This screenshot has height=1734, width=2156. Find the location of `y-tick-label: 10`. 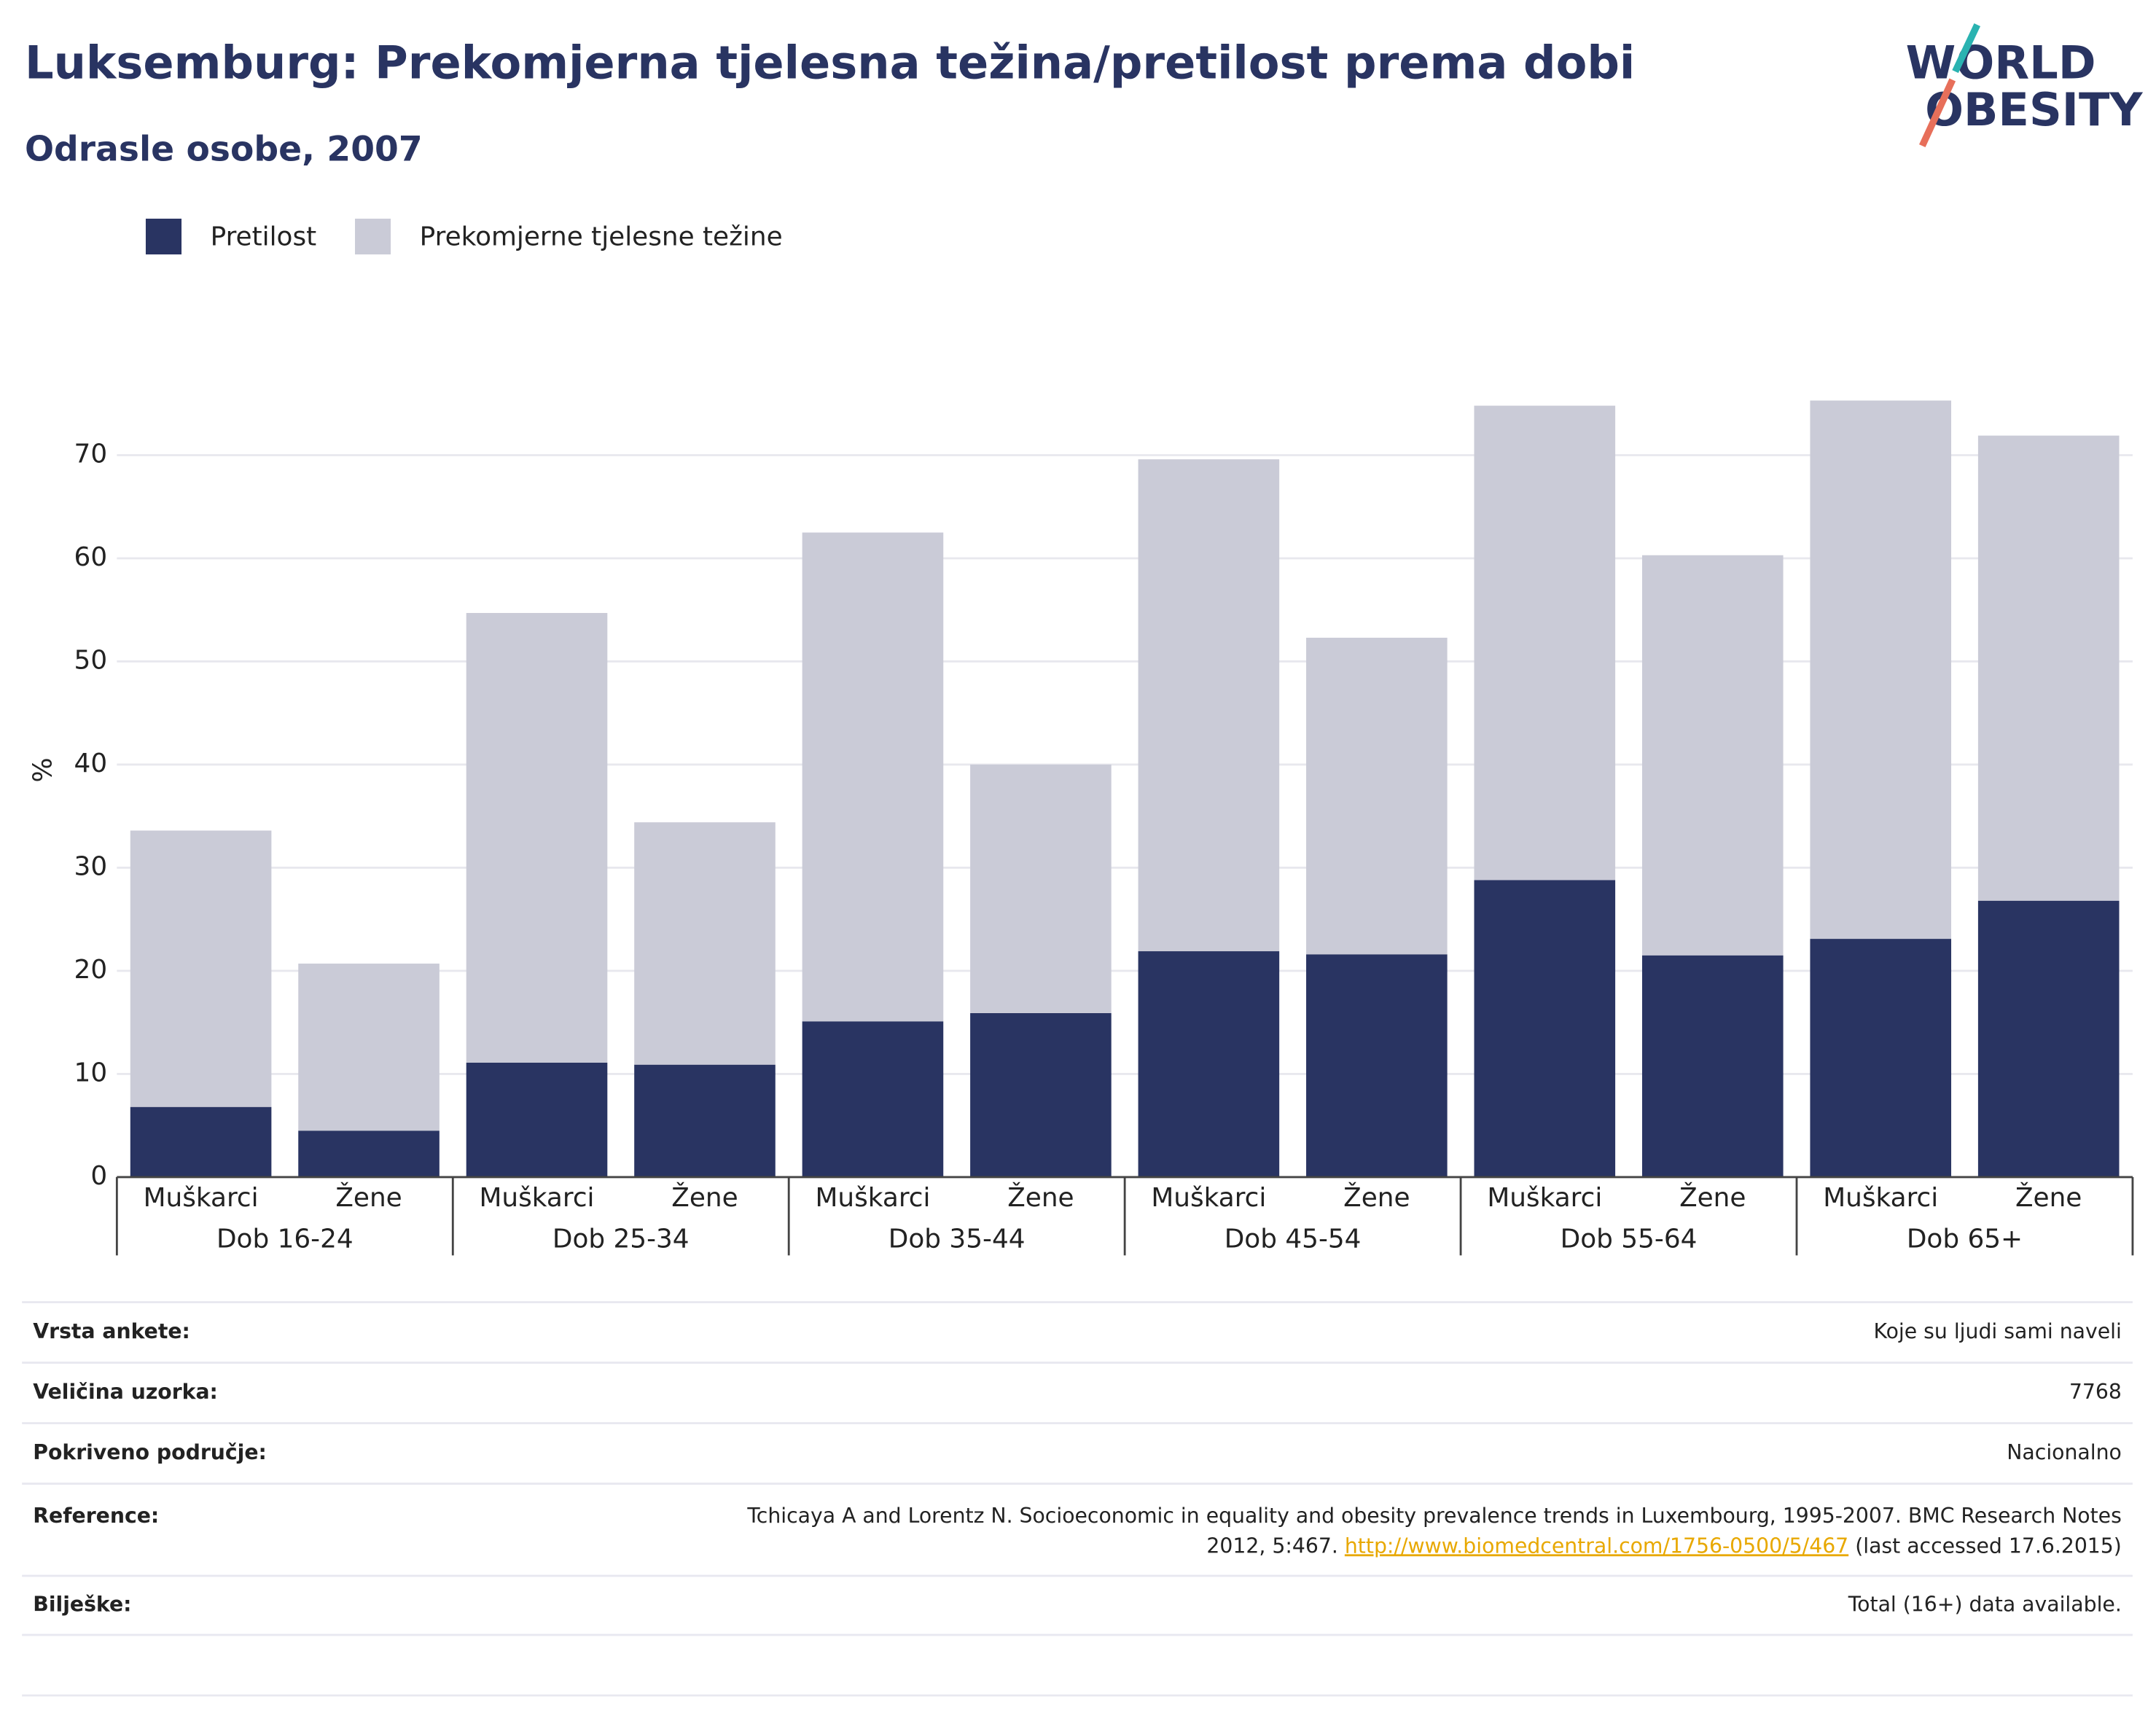

y-tick-label: 10 is located at coordinates (91, 1073).